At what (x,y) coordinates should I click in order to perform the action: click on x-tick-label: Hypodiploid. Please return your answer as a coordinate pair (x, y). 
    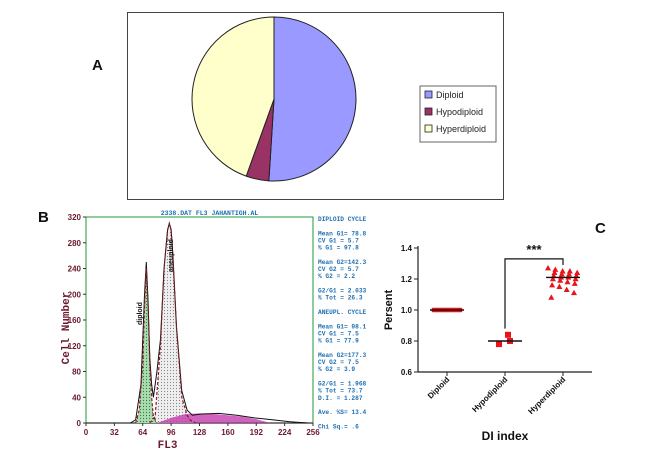
    Looking at the image, I should click on (489, 394).